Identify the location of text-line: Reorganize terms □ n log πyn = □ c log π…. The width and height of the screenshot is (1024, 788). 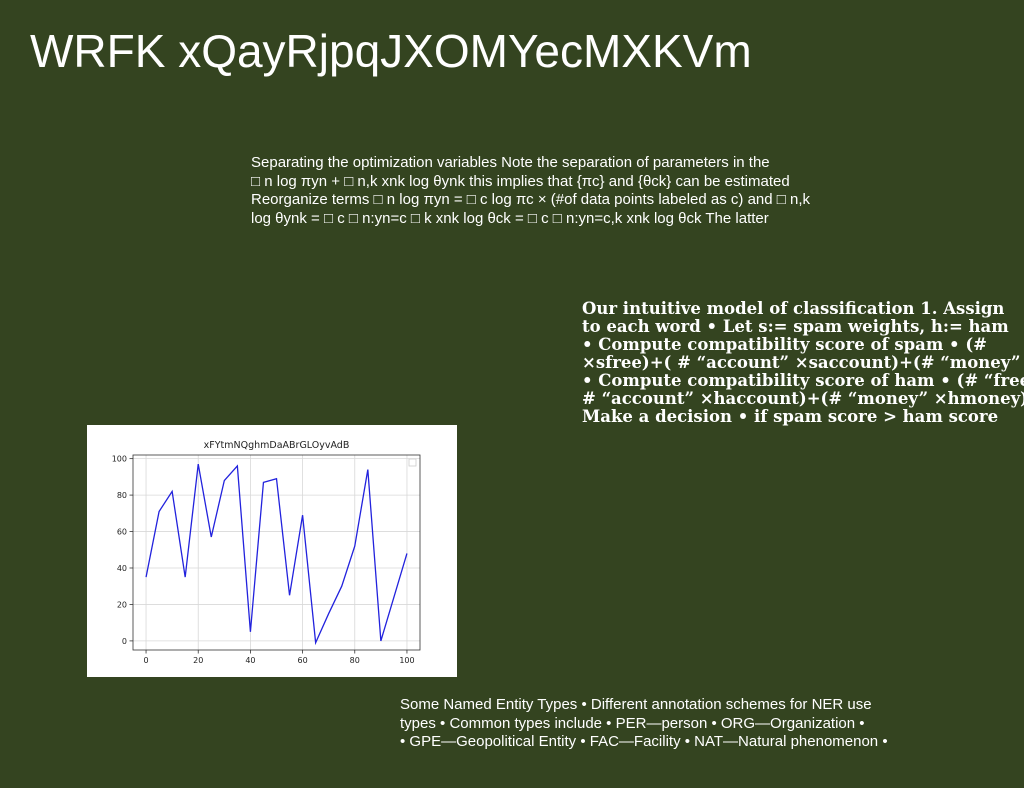
(530, 199).